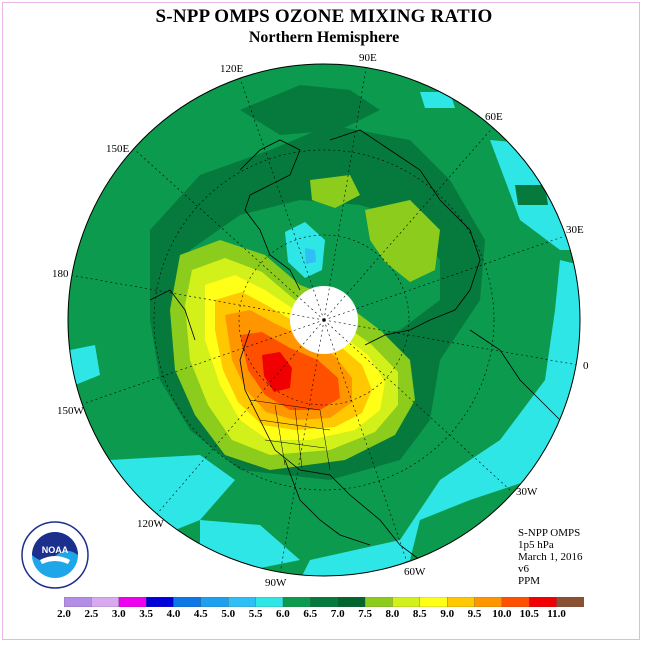 The height and width of the screenshot is (648, 648). What do you see at coordinates (296, 602) in the screenshot?
I see `colorbar-swatch-6.0` at bounding box center [296, 602].